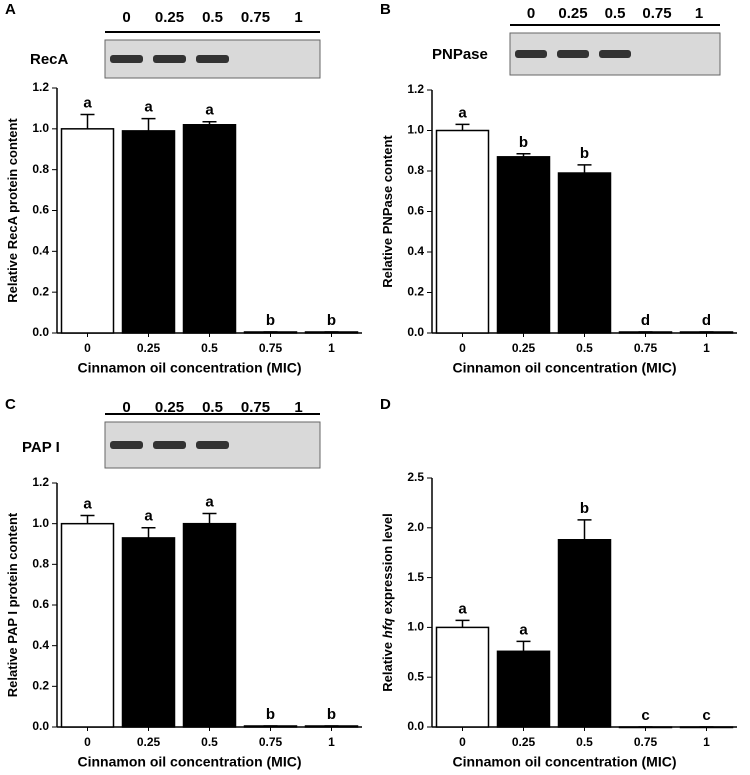  What do you see at coordinates (10, 9) in the screenshot?
I see `panel-letter: A` at bounding box center [10, 9].